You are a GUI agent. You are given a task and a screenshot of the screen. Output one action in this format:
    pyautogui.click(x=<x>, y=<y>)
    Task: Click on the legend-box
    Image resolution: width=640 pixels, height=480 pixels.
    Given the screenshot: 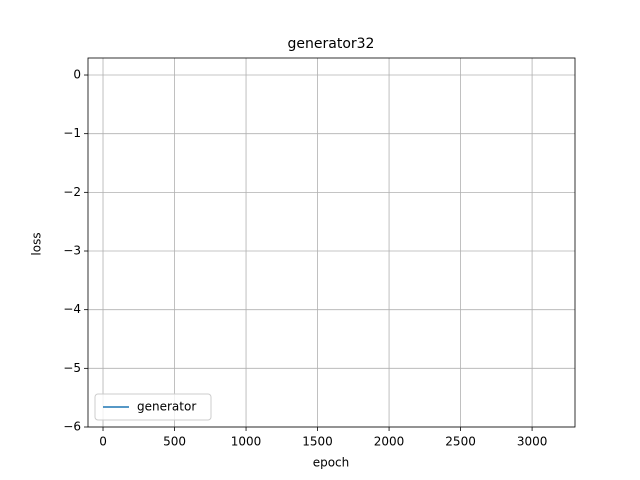 What is the action you would take?
    pyautogui.click(x=153, y=407)
    